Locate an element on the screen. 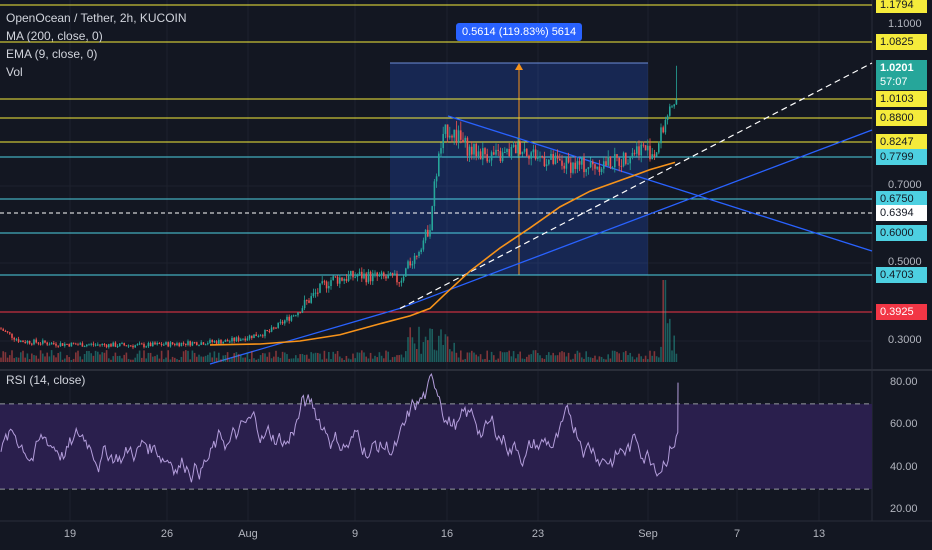 Image resolution: width=932 pixels, height=550 pixels. price-label-0.7799: 0.7799 is located at coordinates (901, 157).